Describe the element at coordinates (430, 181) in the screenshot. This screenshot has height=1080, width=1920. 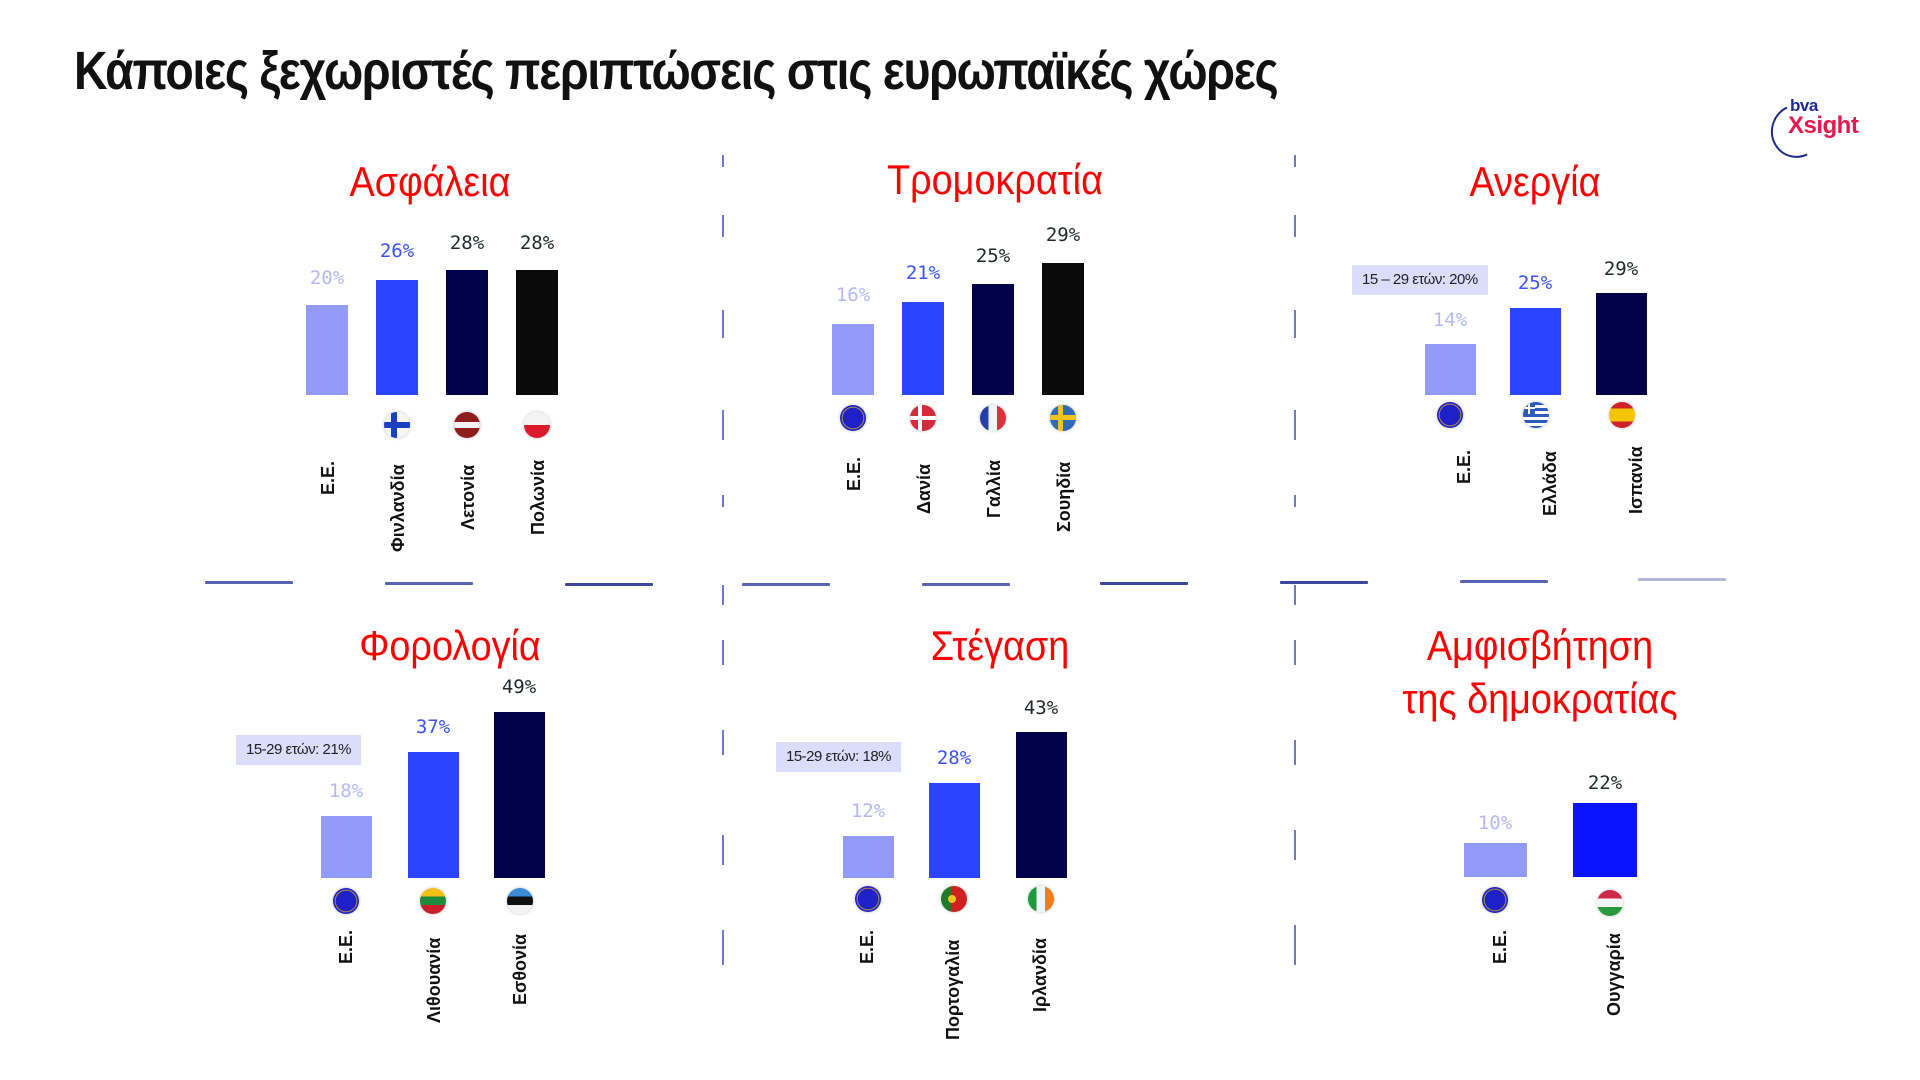
I see `panel-title-security: Ασφάλεια` at that location.